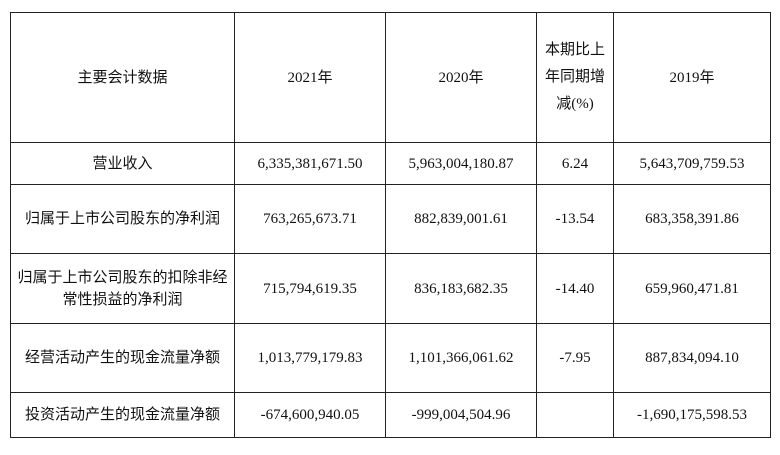  Describe the element at coordinates (122, 77) in the screenshot. I see `header-item: 主要会计数据` at that location.